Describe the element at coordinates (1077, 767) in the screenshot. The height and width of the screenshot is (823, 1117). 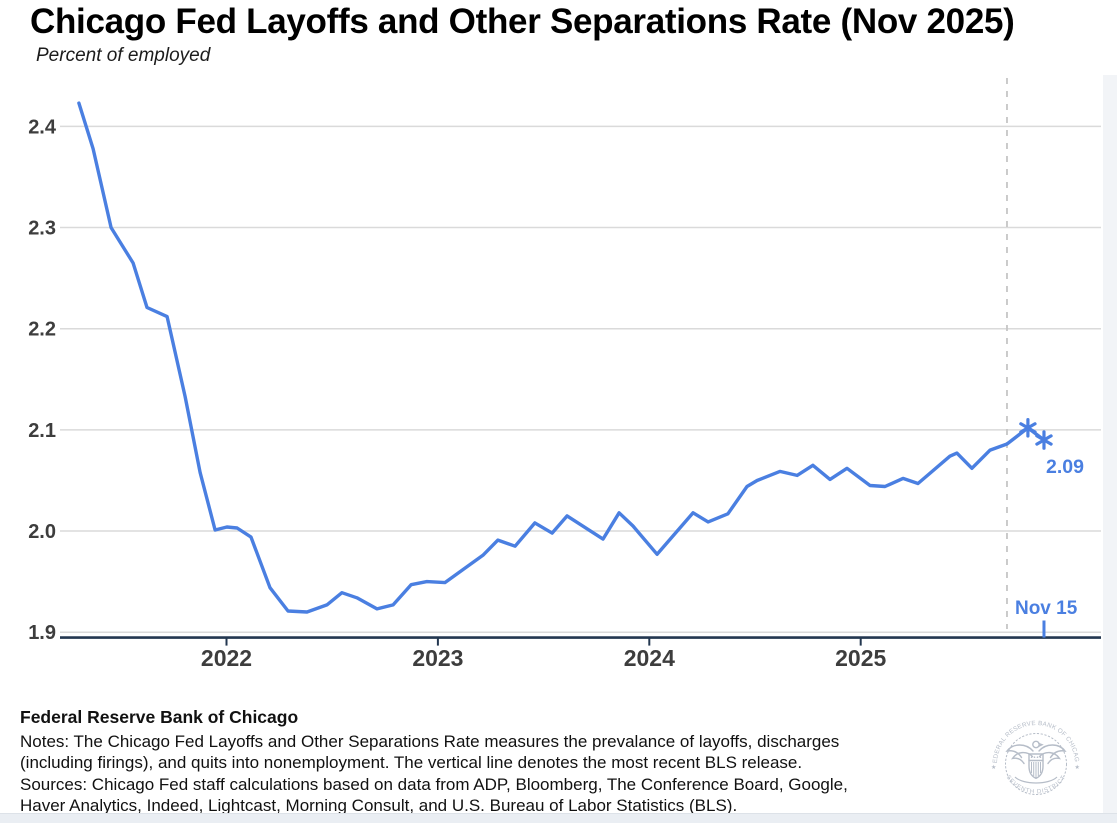
I see `seal-star-right: ★` at that location.